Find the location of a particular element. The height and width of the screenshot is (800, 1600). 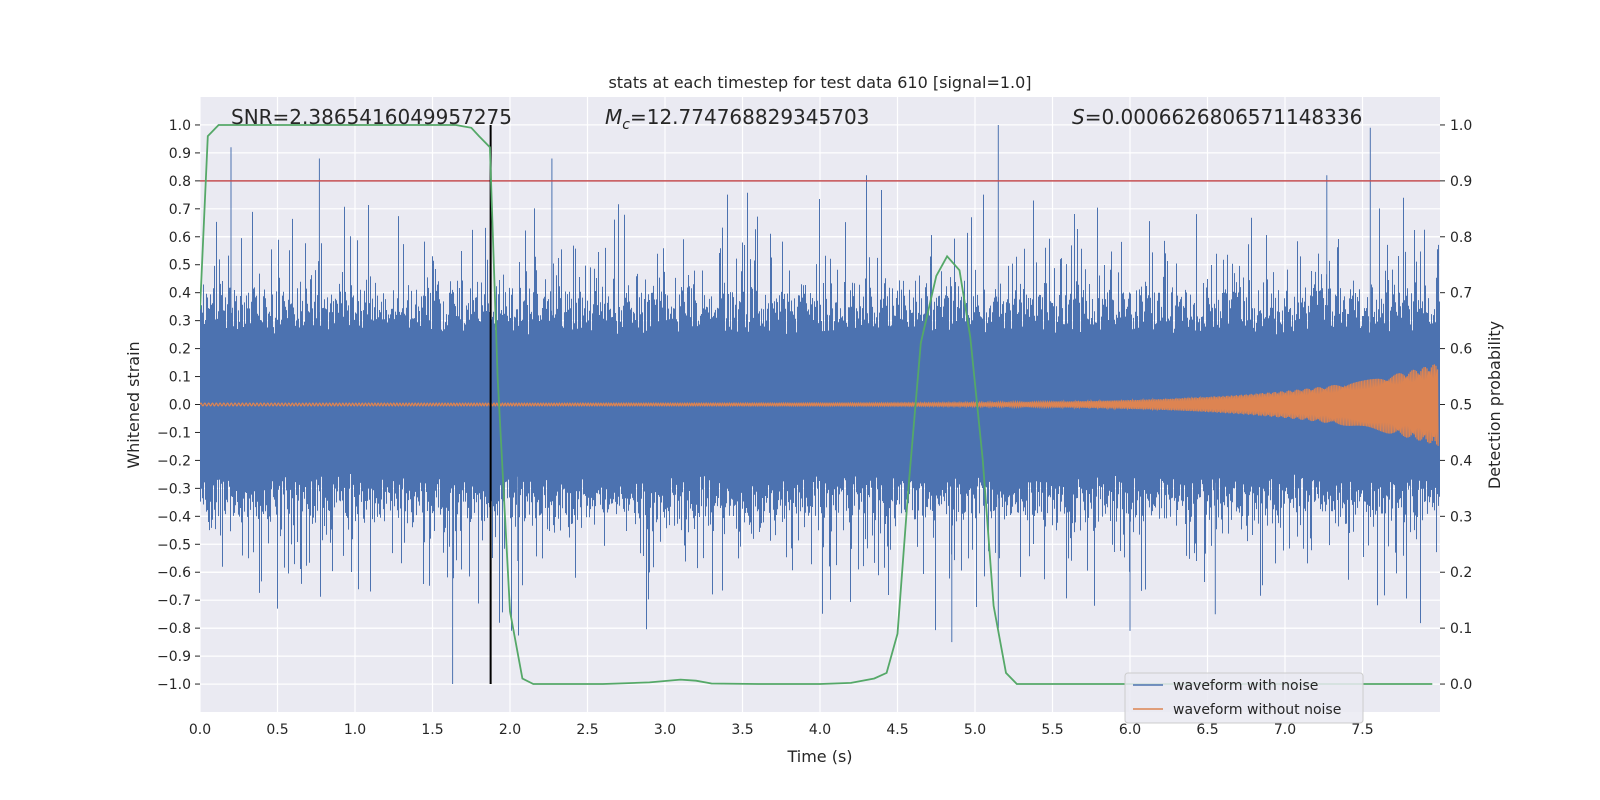

y-tick-label-left: 0.1 is located at coordinates (180, 378).